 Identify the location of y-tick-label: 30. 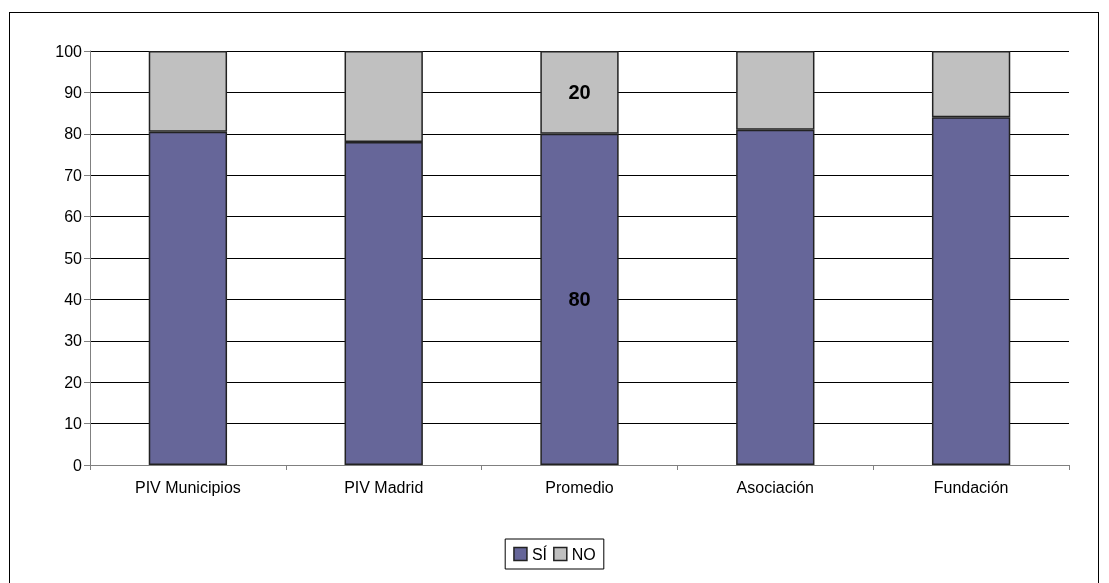
(73, 341).